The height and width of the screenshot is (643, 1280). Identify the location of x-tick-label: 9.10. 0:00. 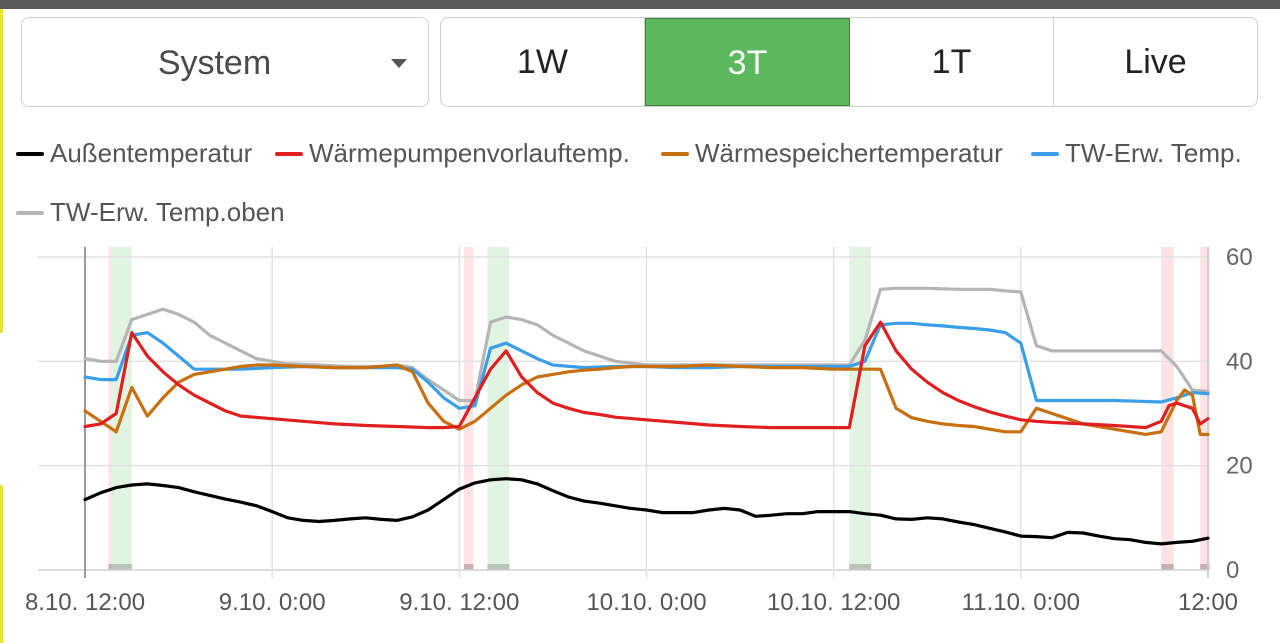
(272, 602).